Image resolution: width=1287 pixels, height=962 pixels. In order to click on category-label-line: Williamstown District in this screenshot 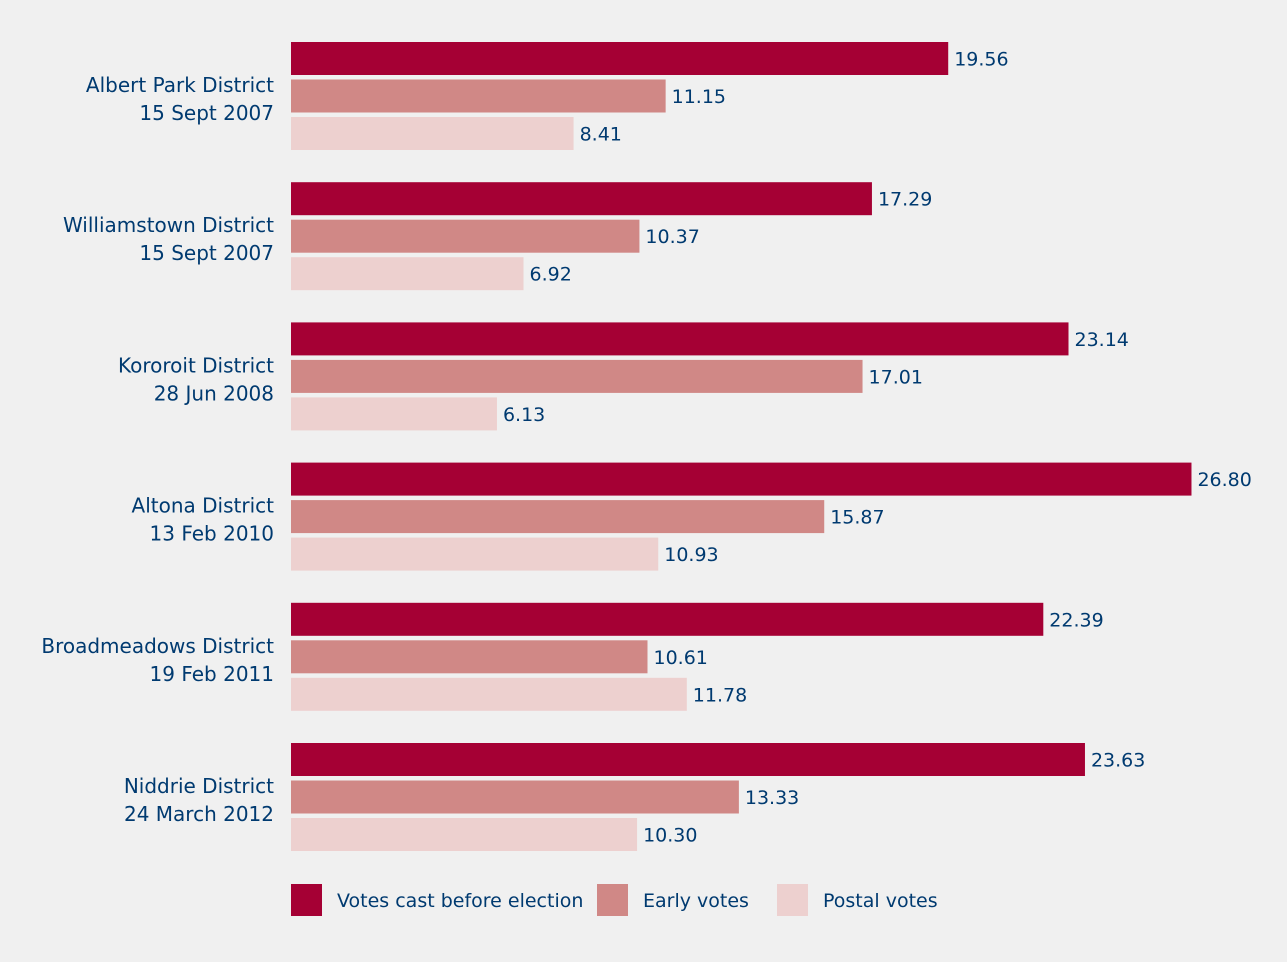, I will do `click(168, 225)`.